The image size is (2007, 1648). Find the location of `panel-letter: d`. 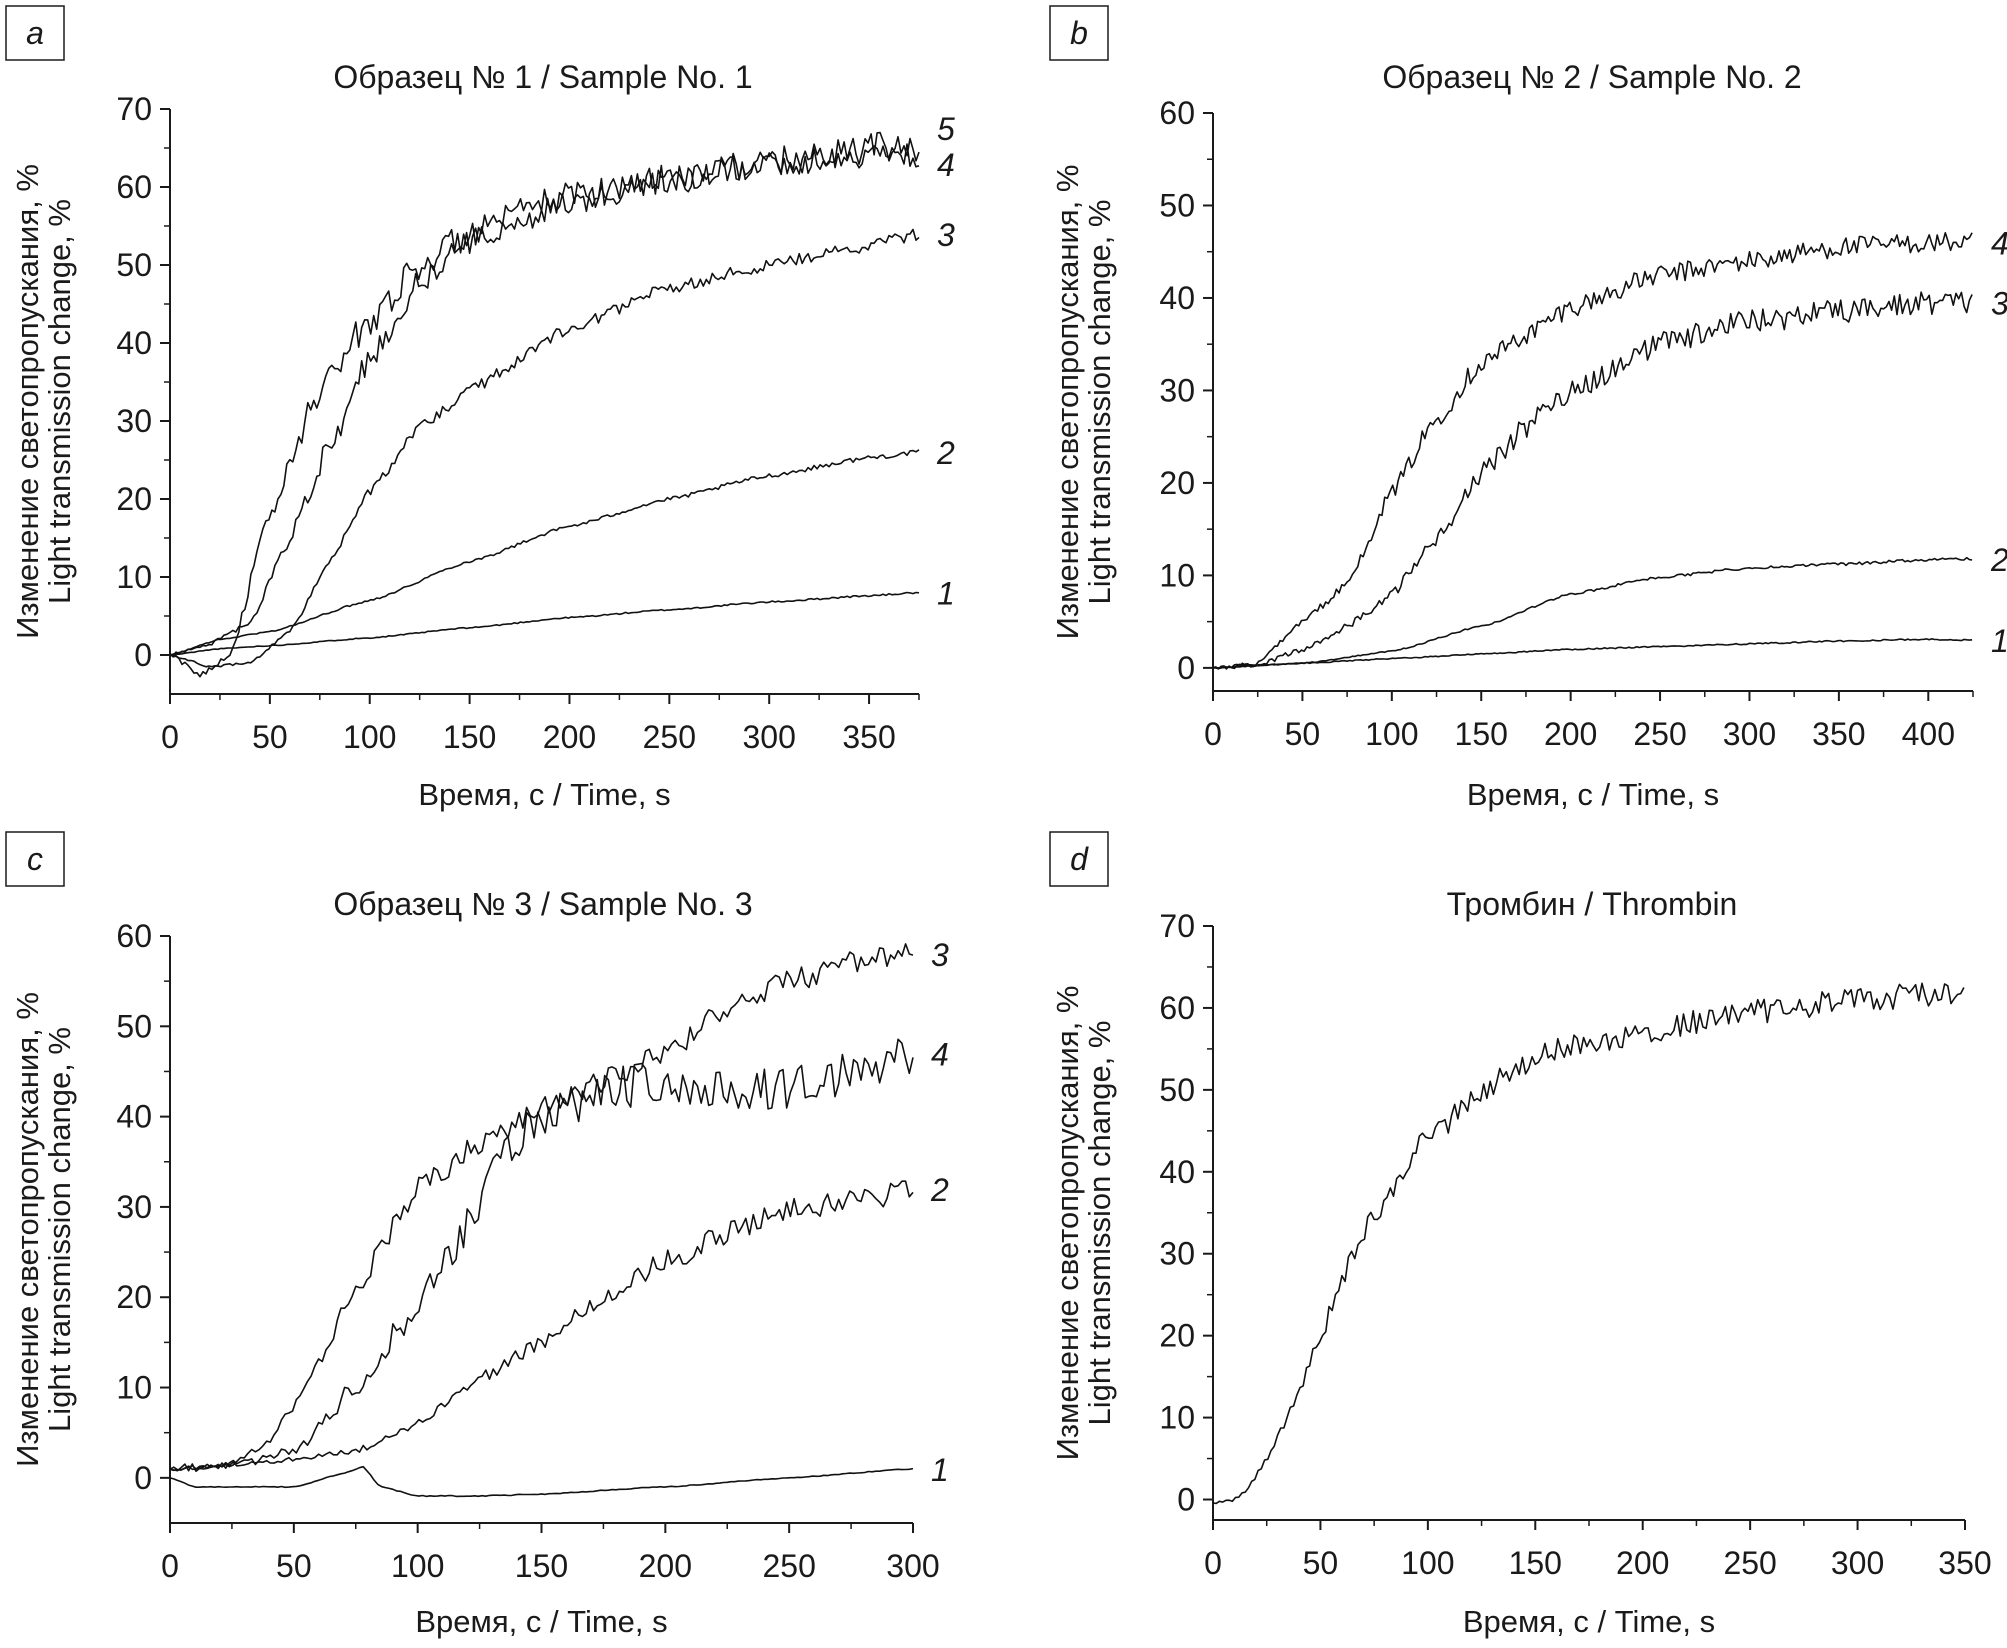

panel-letter: d is located at coordinates (1079, 859).